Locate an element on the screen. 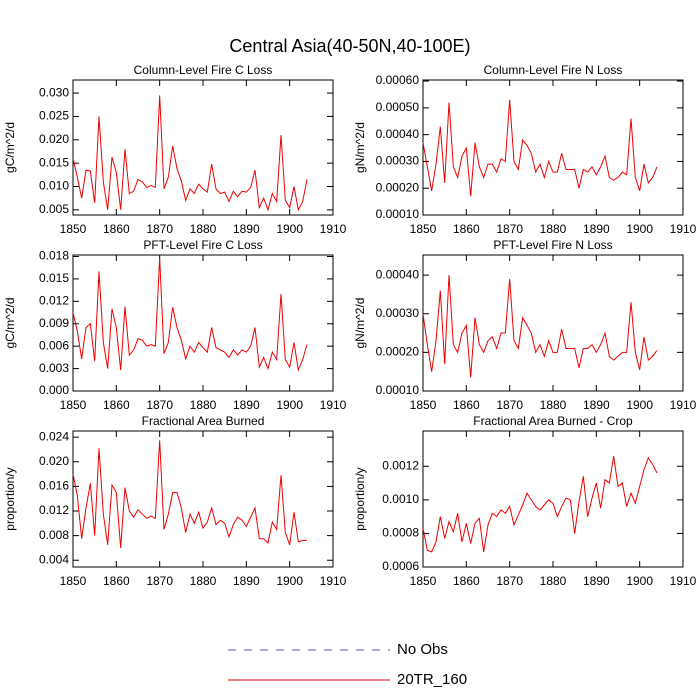 Image resolution: width=700 pixels, height=700 pixels. y-tick-label: 0.005 is located at coordinates (54, 209).